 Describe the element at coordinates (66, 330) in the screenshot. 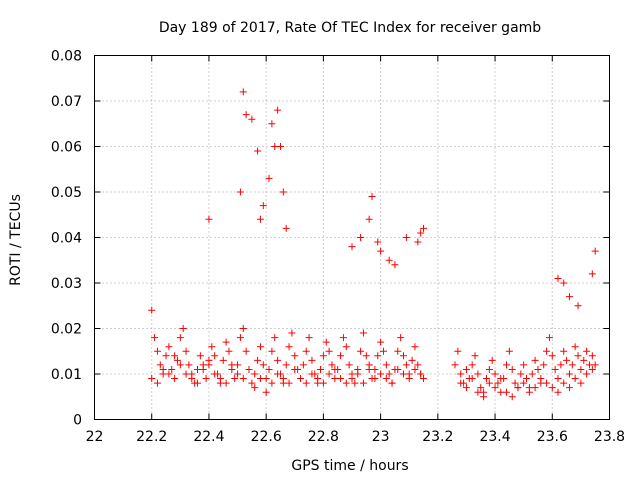

I see `y-tick-label: 0.02` at that location.